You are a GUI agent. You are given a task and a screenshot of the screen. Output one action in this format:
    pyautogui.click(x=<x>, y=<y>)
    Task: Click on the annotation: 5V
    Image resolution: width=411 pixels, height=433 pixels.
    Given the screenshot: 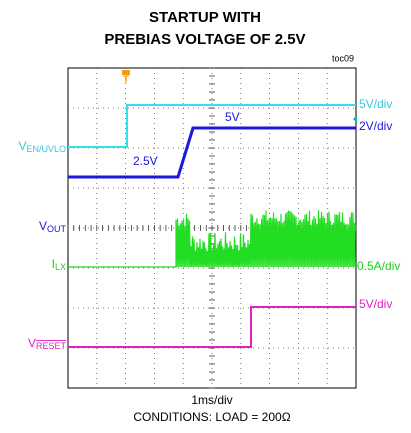 What is the action you would take?
    pyautogui.click(x=232, y=117)
    